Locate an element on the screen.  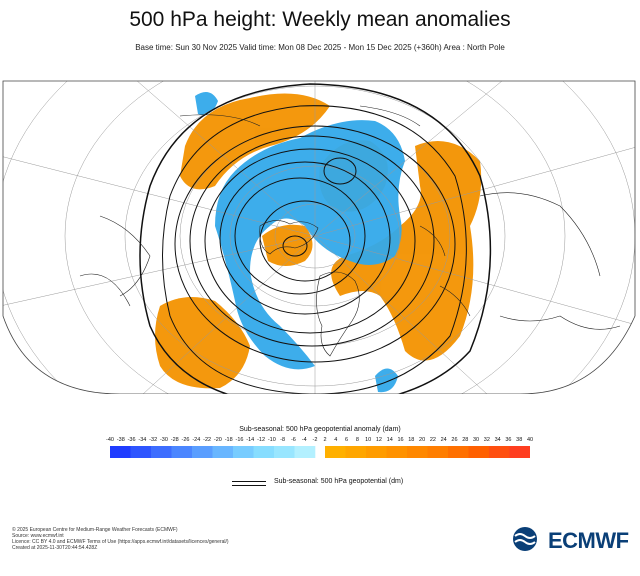
colorbar-tick-label: 26 is located at coordinates (454, 440).